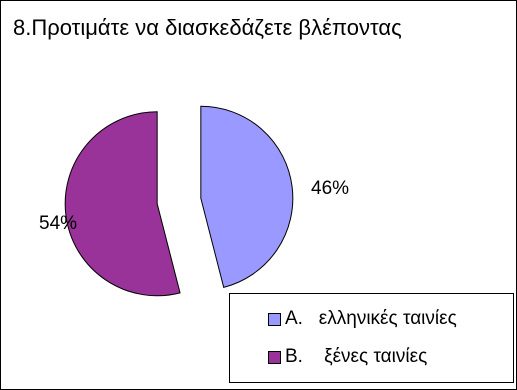 Image resolution: width=517 pixels, height=390 pixels. I want to click on slice-b-value-label: 54%, so click(58, 223).